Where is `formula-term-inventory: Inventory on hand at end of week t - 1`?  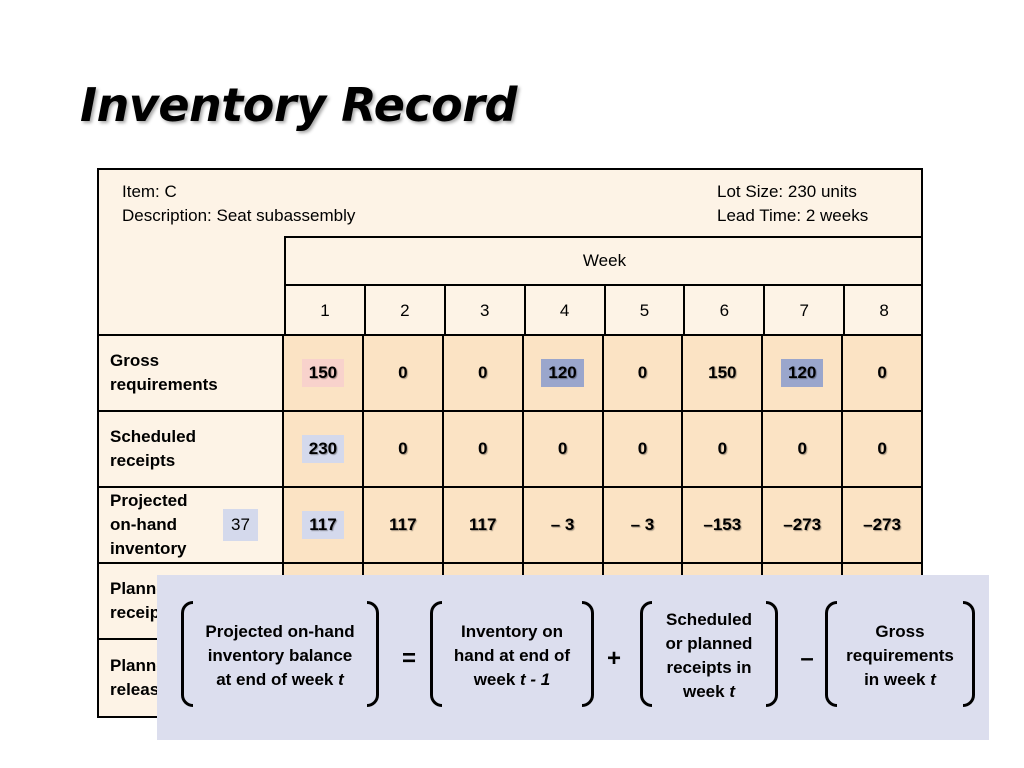 formula-term-inventory: Inventory on hand at end of week t - 1 is located at coordinates (512, 656).